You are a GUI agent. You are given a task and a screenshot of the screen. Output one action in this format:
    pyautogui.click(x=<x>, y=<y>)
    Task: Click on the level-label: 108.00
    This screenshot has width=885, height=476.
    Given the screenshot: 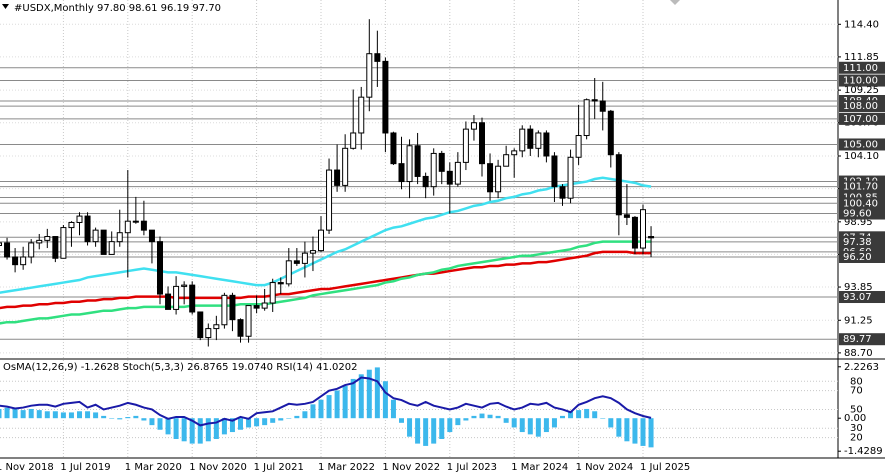 What is the action you would take?
    pyautogui.click(x=860, y=106)
    